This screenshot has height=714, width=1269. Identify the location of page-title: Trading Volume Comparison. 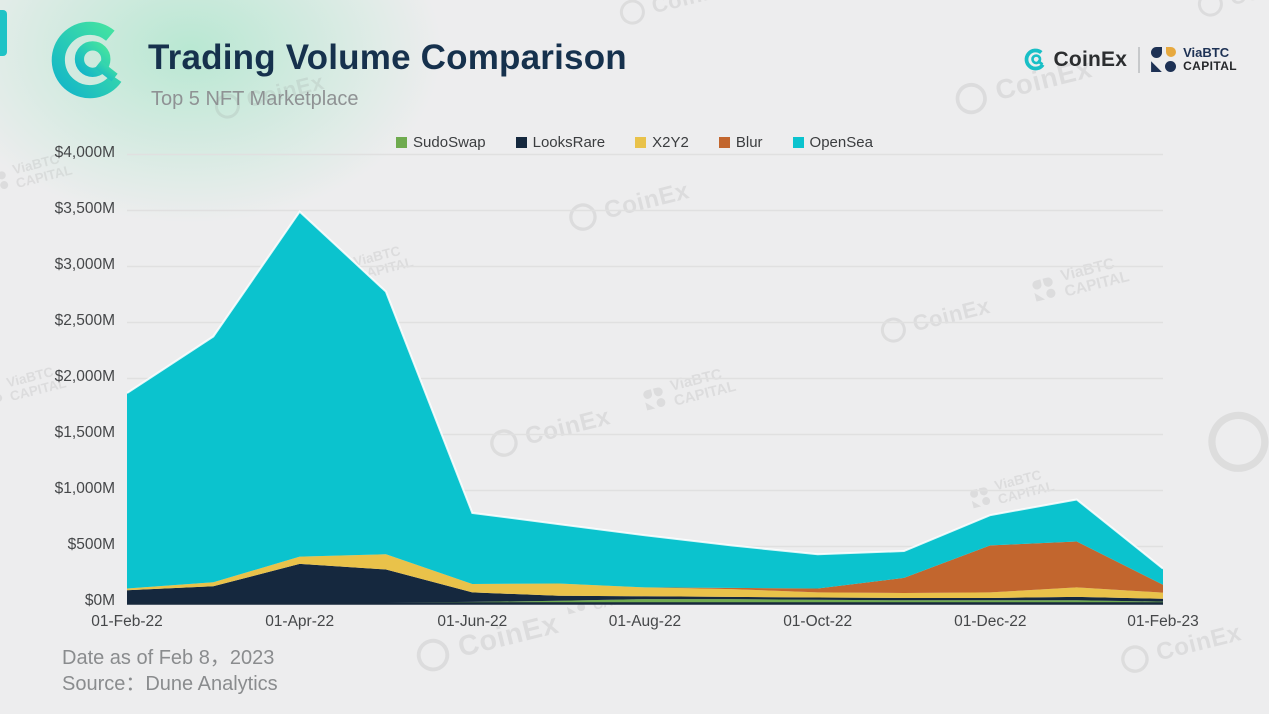
(387, 57).